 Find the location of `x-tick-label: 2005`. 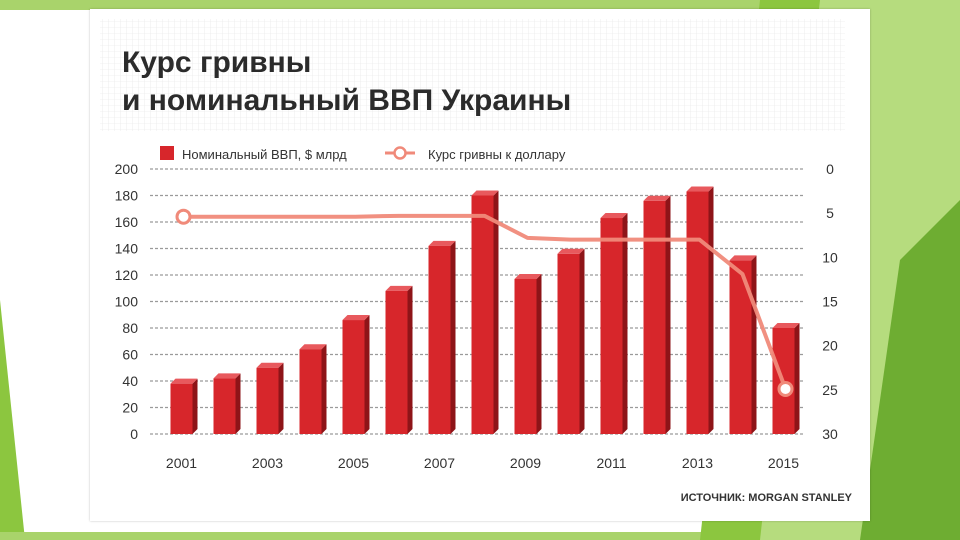

x-tick-label: 2005 is located at coordinates (353, 463).